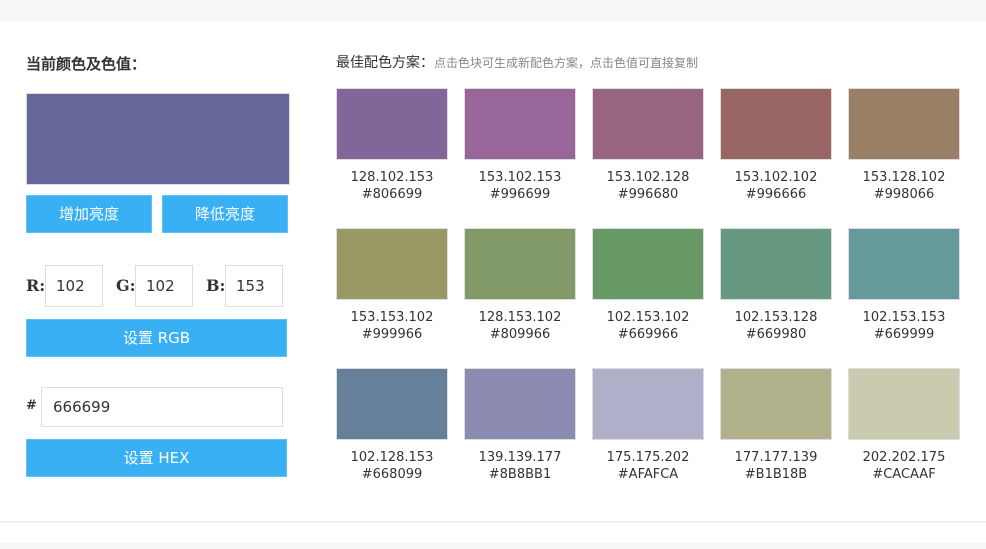  I want to click on color-swatch: 202.202.175 #CACAAF, so click(904, 425).